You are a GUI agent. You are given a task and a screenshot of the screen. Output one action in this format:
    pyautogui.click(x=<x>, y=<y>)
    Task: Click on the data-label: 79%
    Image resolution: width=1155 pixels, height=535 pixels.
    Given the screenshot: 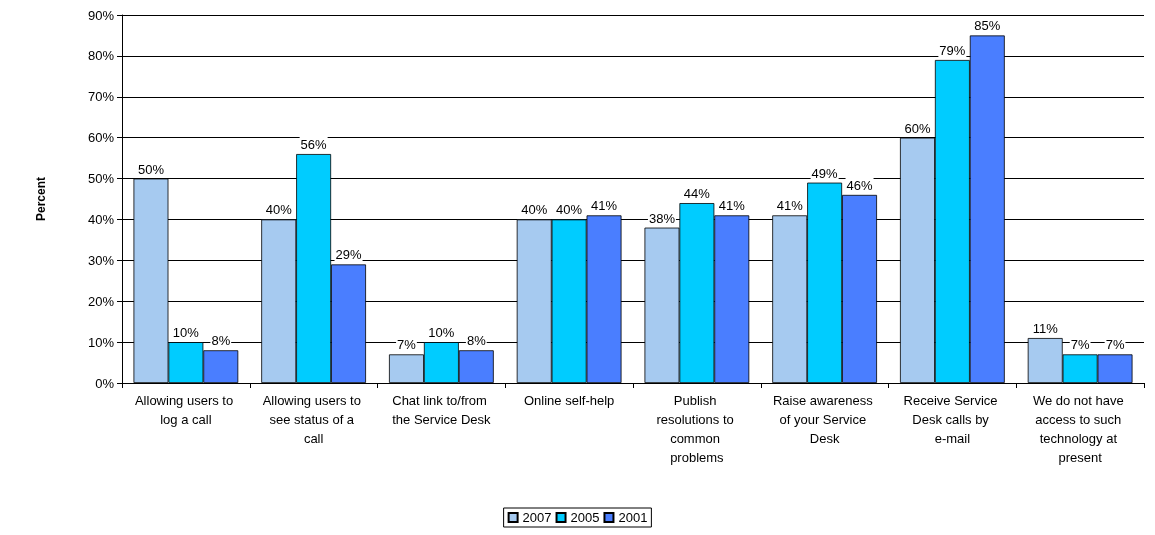 What is the action you would take?
    pyautogui.click(x=952, y=50)
    